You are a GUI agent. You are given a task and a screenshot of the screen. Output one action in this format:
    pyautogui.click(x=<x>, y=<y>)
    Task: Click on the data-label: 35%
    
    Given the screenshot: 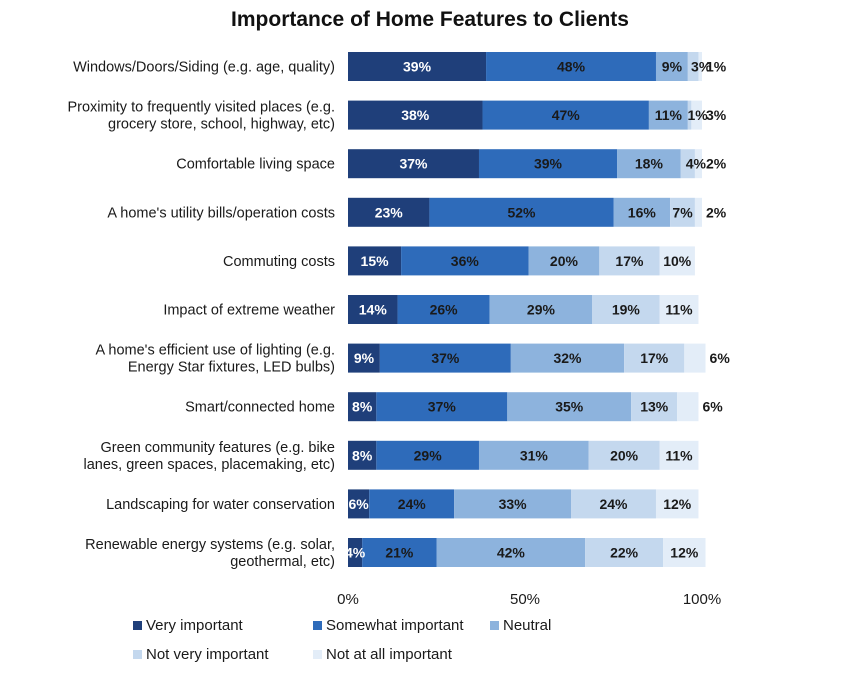 What is the action you would take?
    pyautogui.click(x=569, y=407)
    